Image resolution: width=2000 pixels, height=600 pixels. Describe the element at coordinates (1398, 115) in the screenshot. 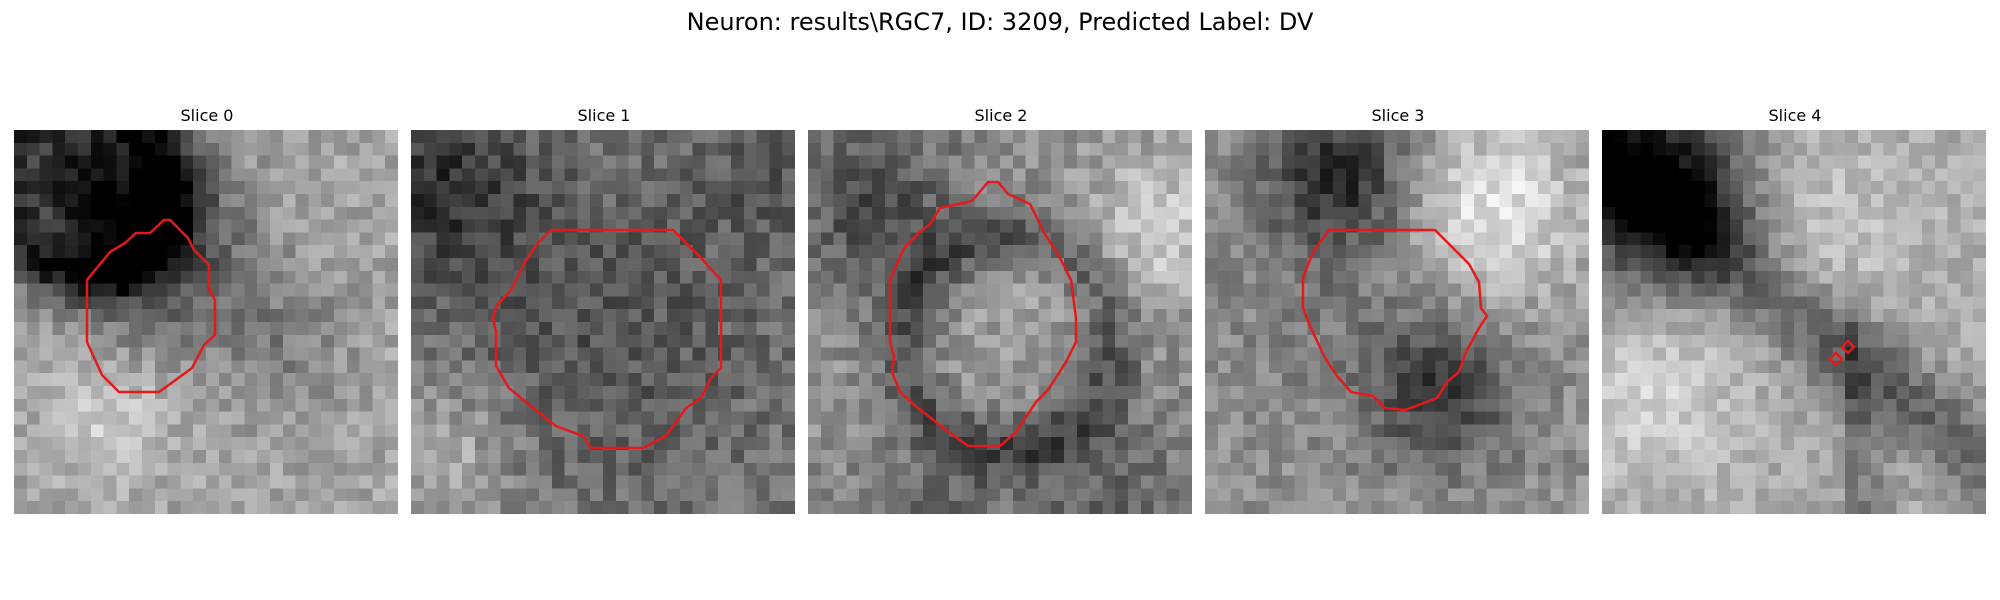

I see `slice-title: Slice 3` at that location.